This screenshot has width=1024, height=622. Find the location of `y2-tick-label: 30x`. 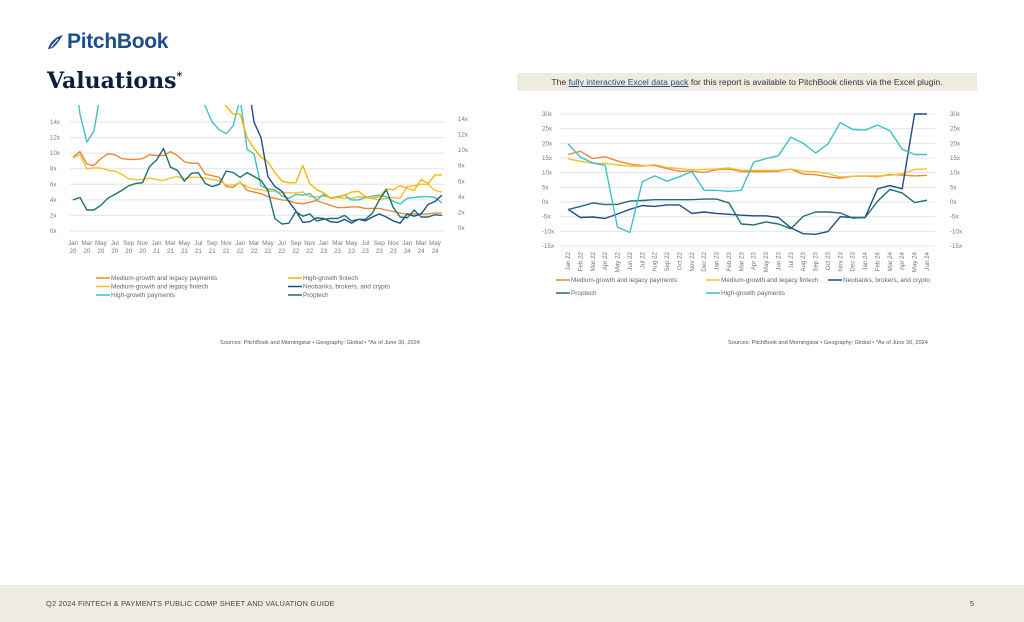

y2-tick-label: 30x is located at coordinates (955, 114).